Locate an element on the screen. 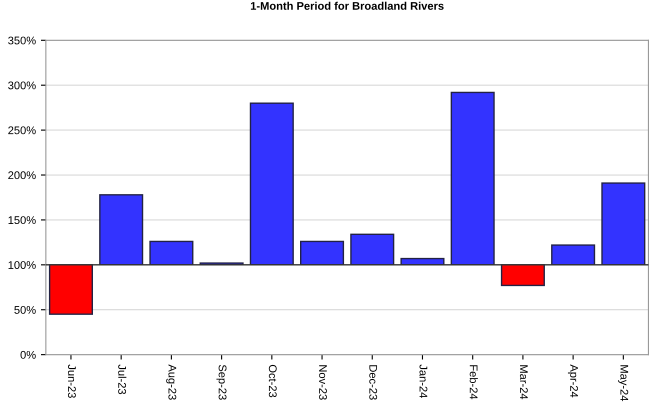  x-tick-label: Apr-24 is located at coordinates (573, 381).